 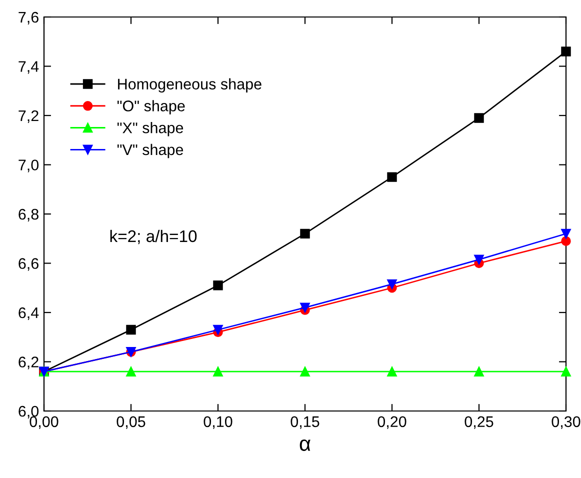 I want to click on y-tick-label: 7,0, so click(x=28, y=166).